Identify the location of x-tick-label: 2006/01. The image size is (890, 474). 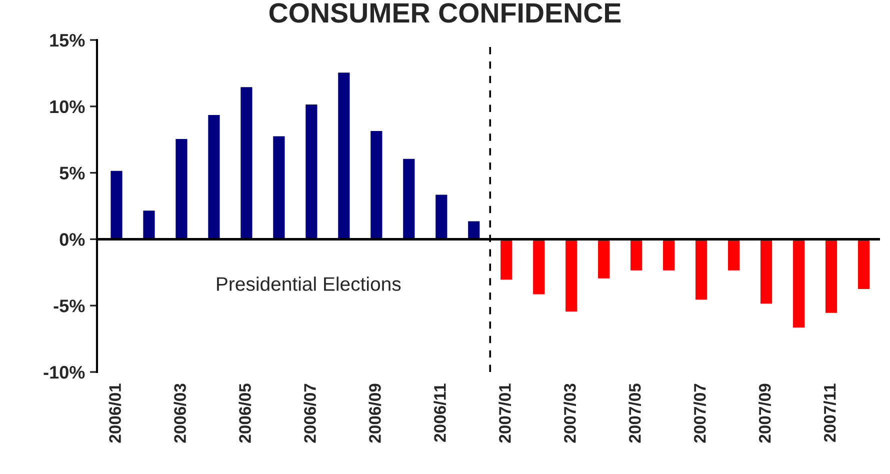
(115, 413).